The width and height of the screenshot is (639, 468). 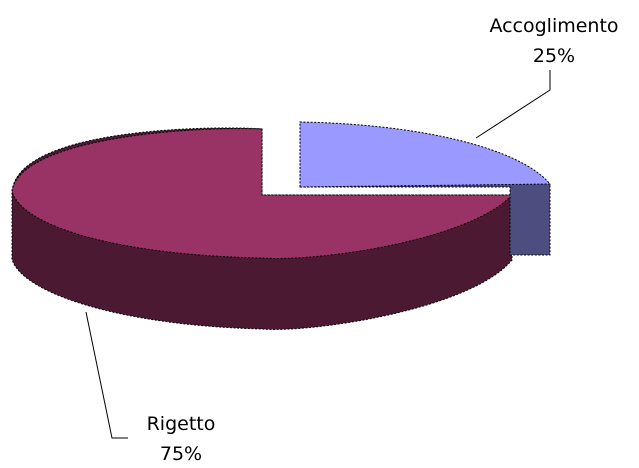 I want to click on slice-accoglimento, so click(x=425, y=188).